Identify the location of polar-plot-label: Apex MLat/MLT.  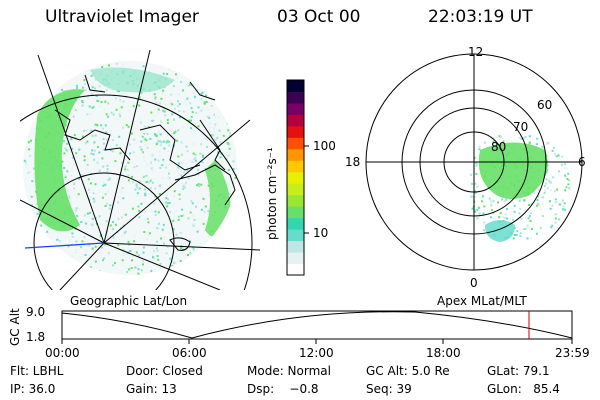
(482, 301).